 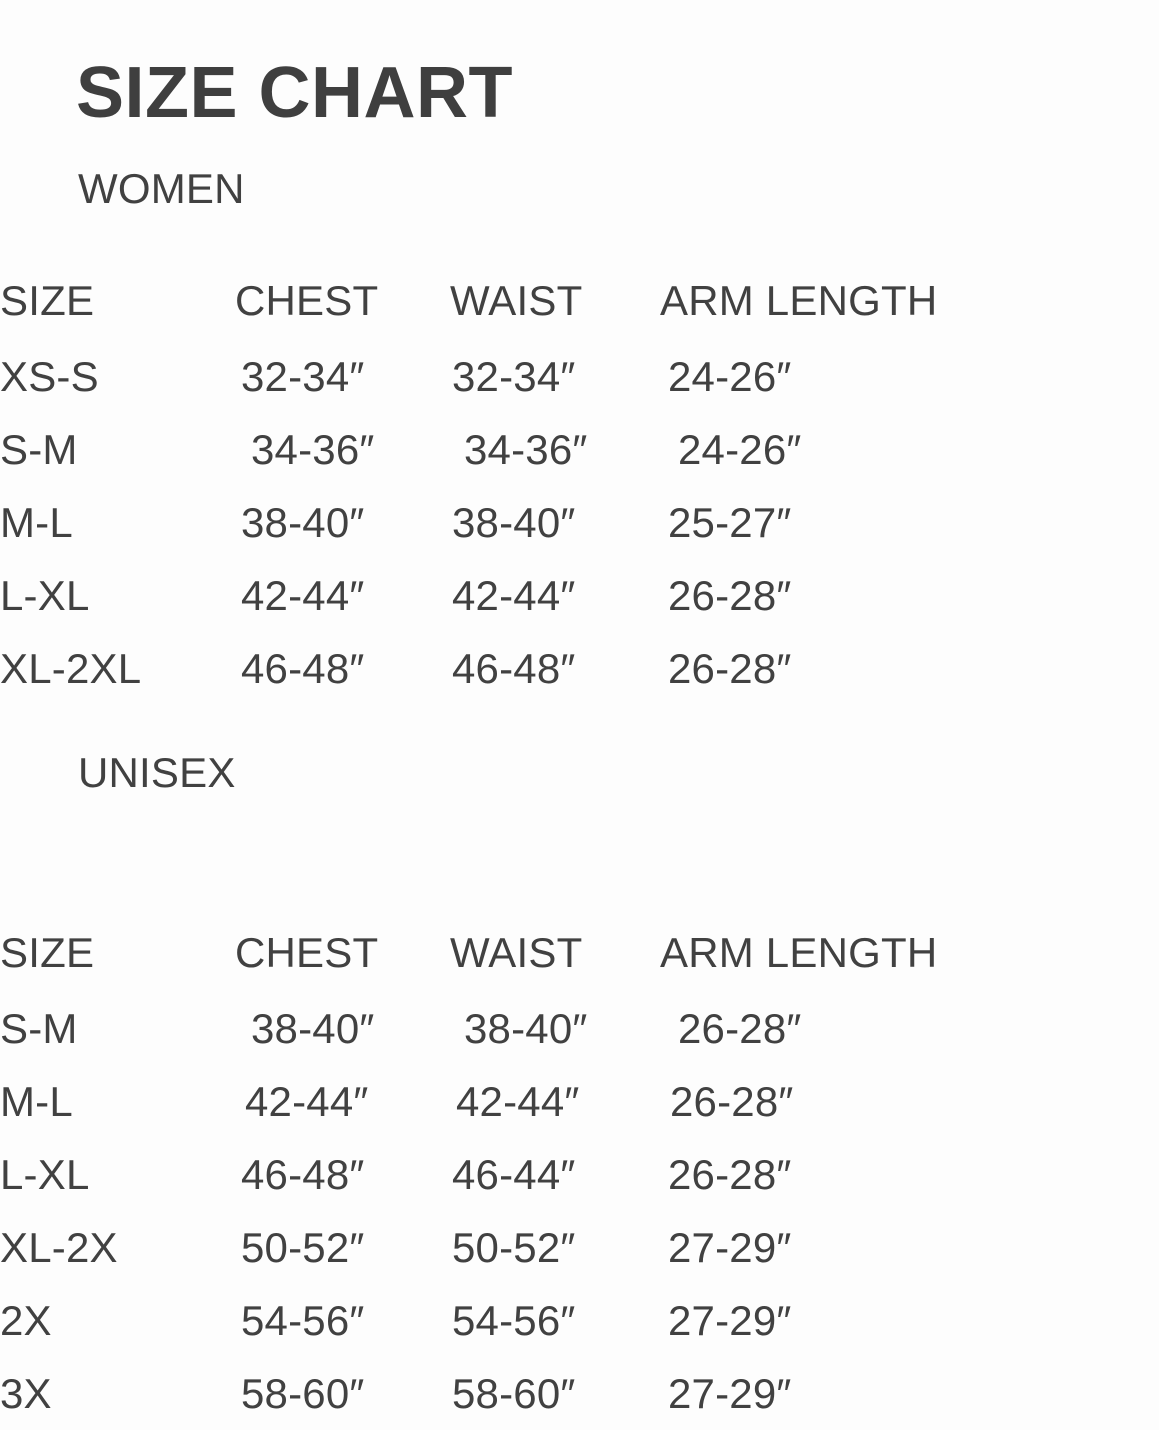 I want to click on cell-waist: 58-60″, so click(x=514, y=1393).